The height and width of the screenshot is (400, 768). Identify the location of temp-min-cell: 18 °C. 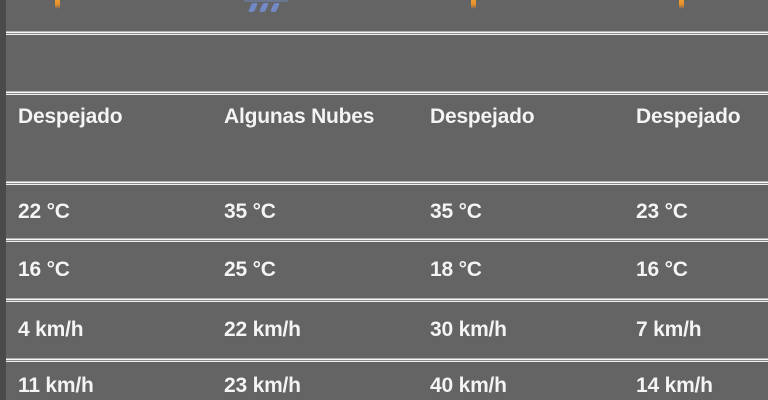
(456, 269).